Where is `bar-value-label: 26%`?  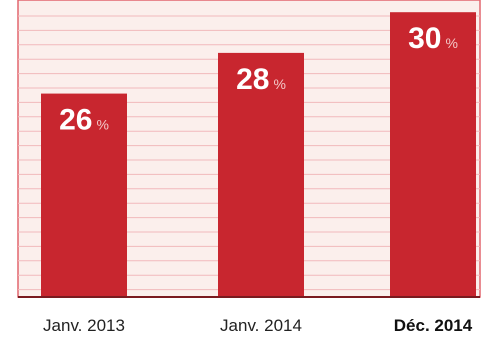
bar-value-label: 26% is located at coordinates (84, 120).